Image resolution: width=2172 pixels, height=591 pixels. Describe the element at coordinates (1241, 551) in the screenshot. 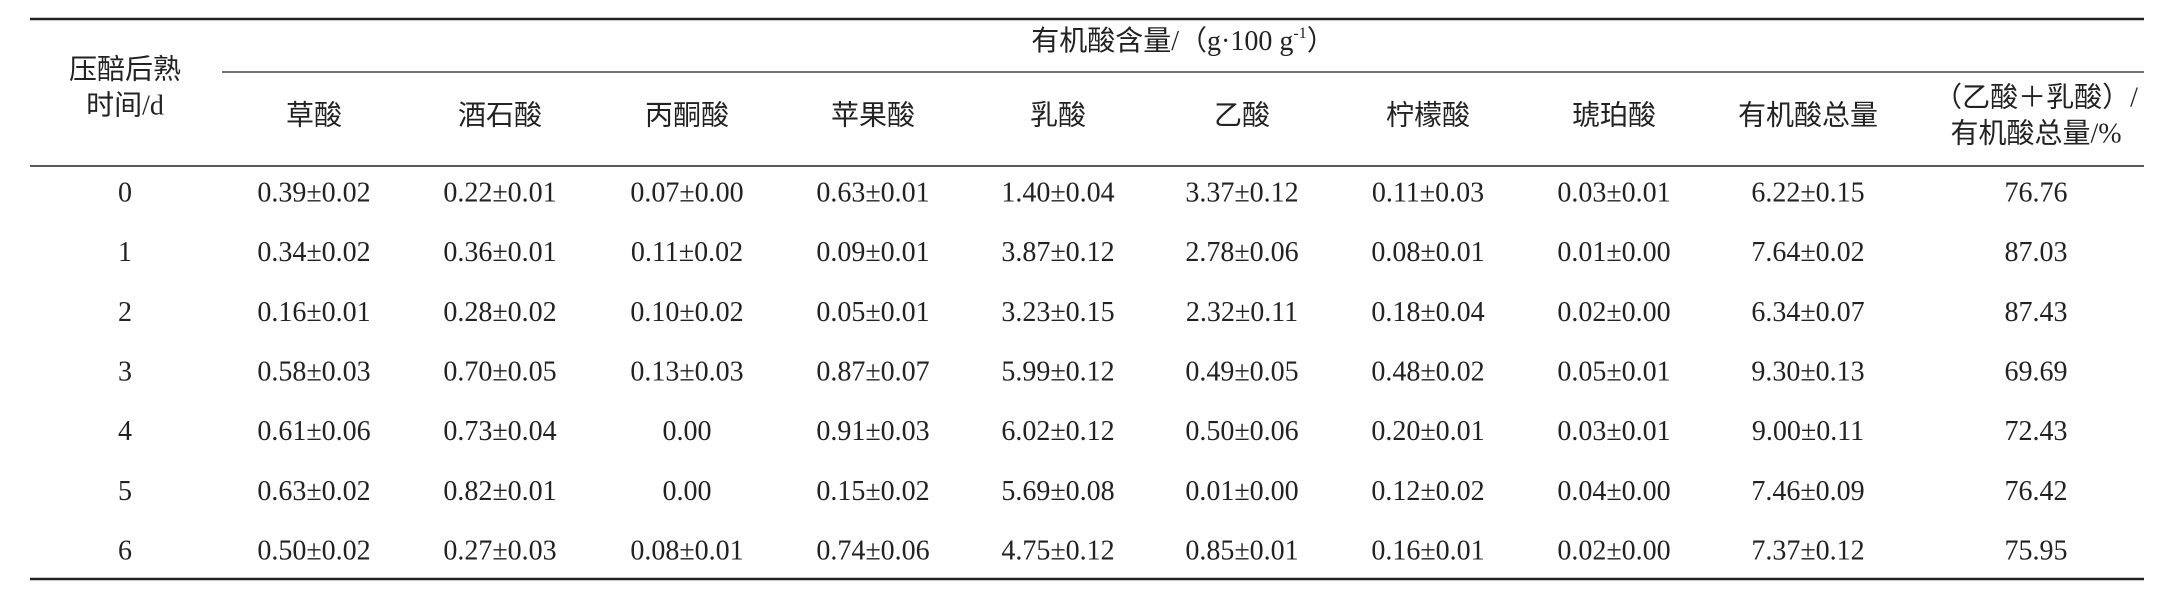

I see `cell: 0.85±0.01` at that location.